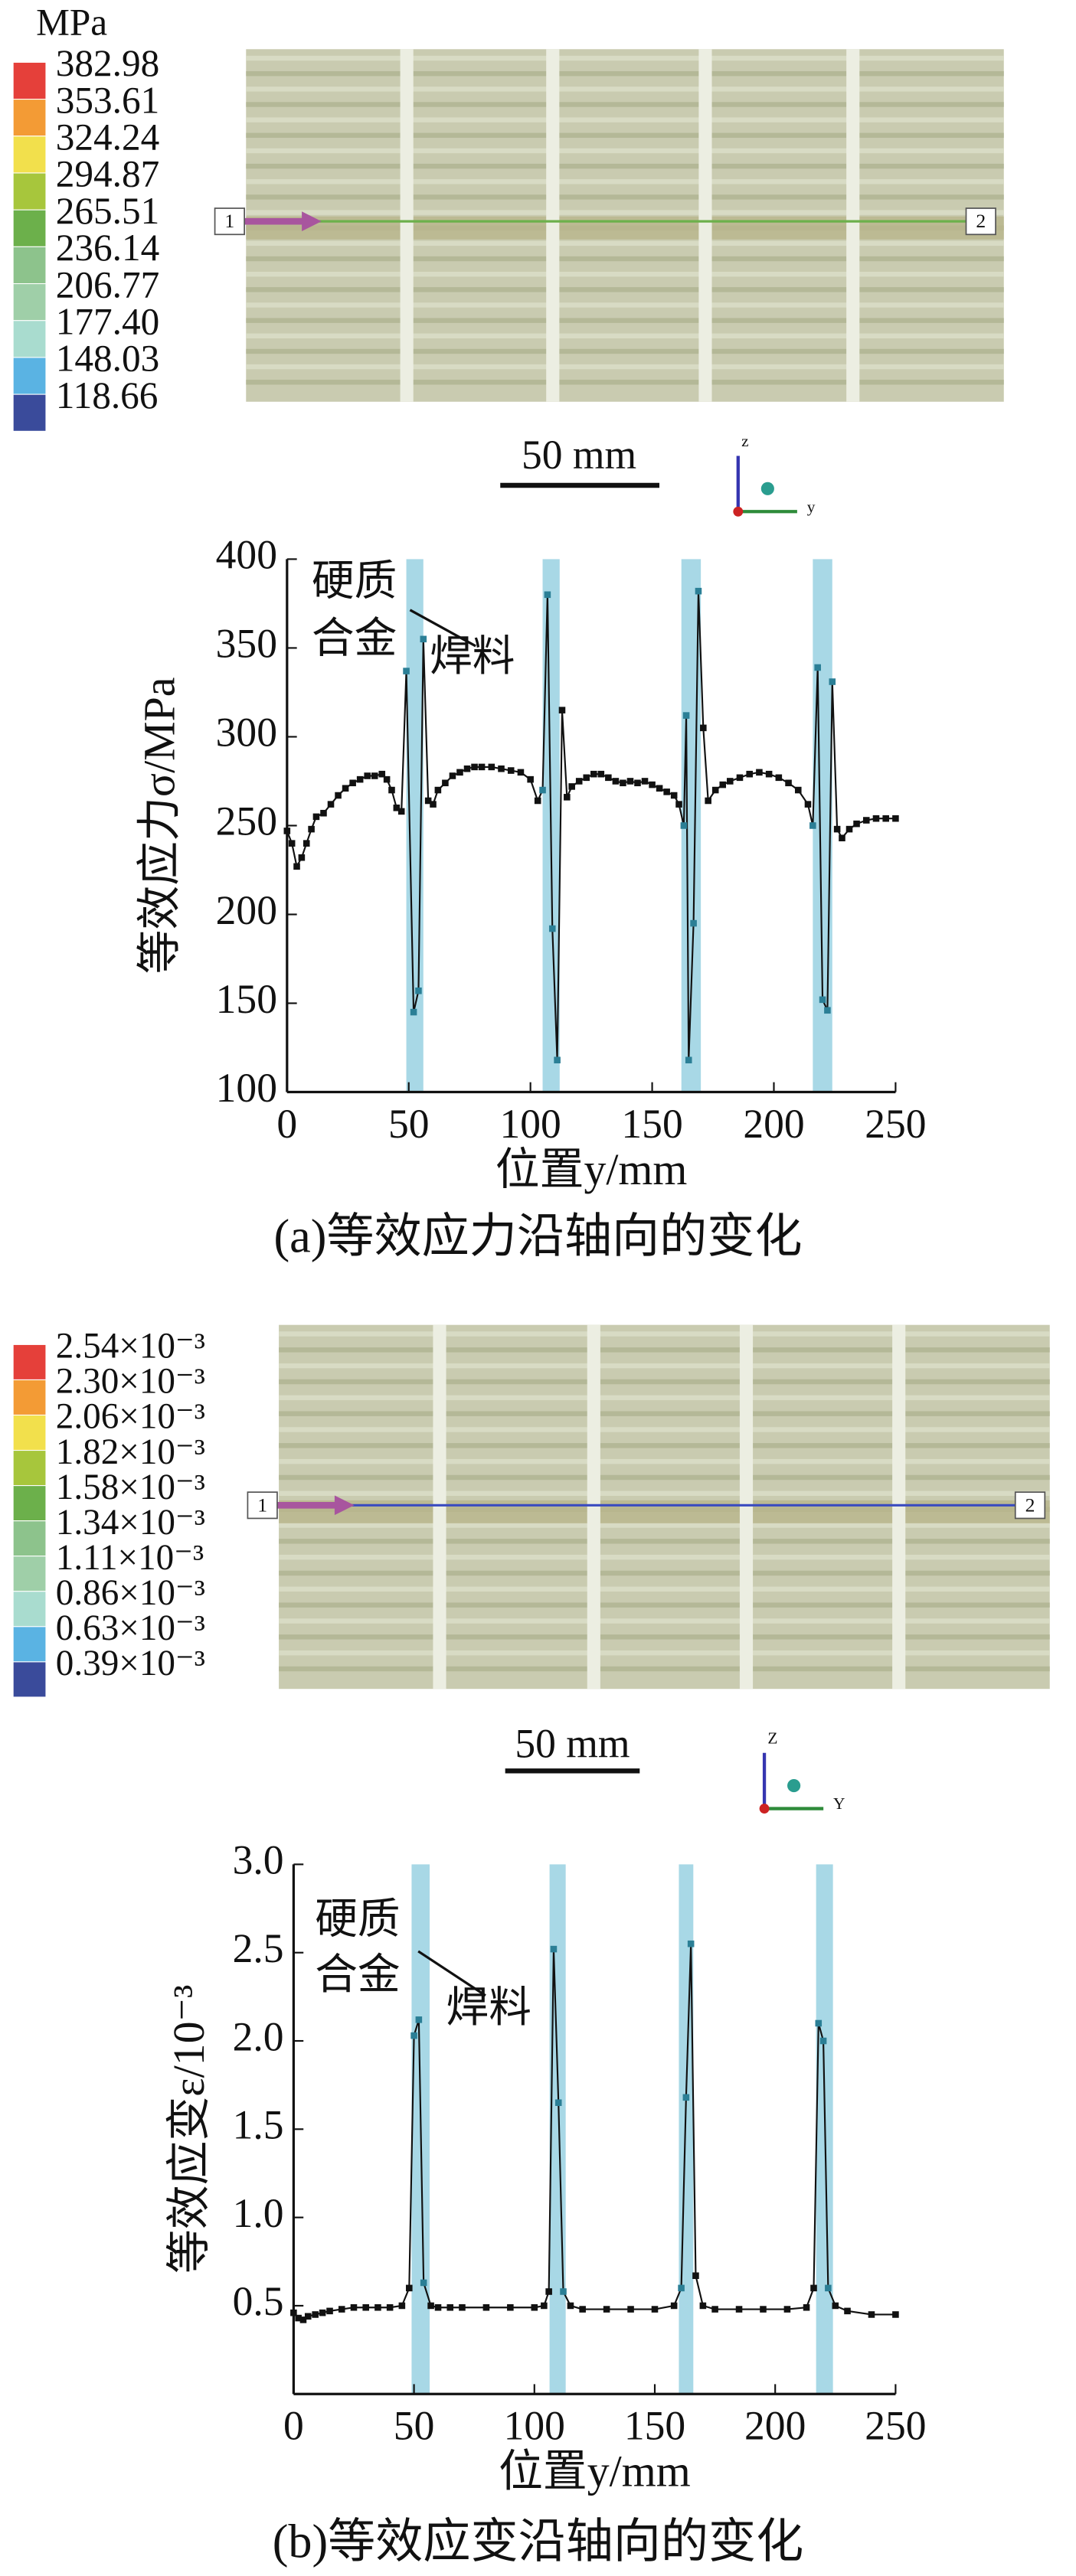 The width and height of the screenshot is (1076, 2576). Describe the element at coordinates (442, 628) in the screenshot. I see `annotation-leader` at that location.